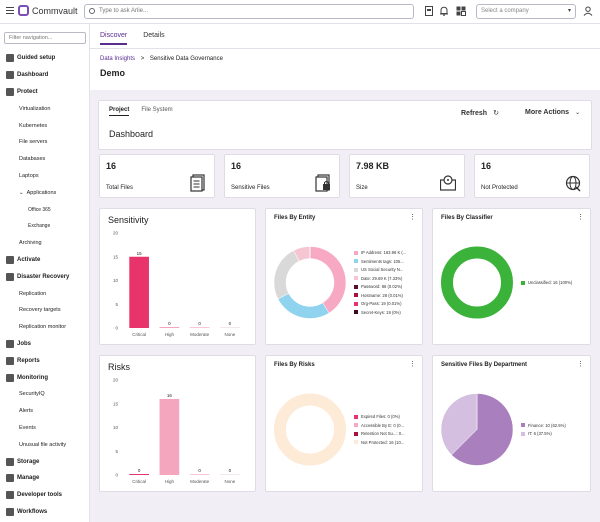 This screenshot has width=600, height=522. I want to click on sidebar-item-reports: Reports, so click(45, 360).